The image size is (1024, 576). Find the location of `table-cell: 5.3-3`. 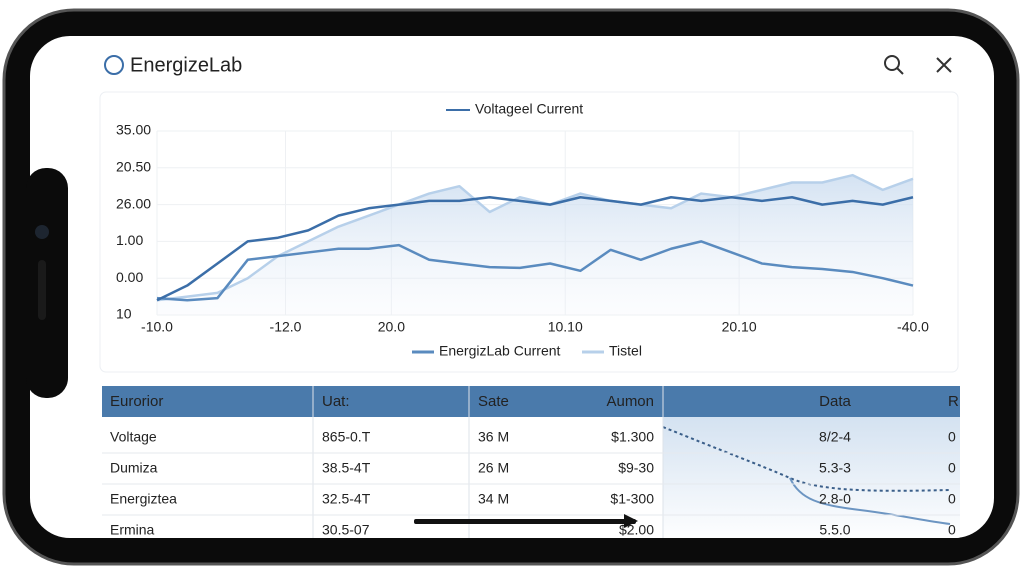

table-cell: 5.3-3 is located at coordinates (835, 468).